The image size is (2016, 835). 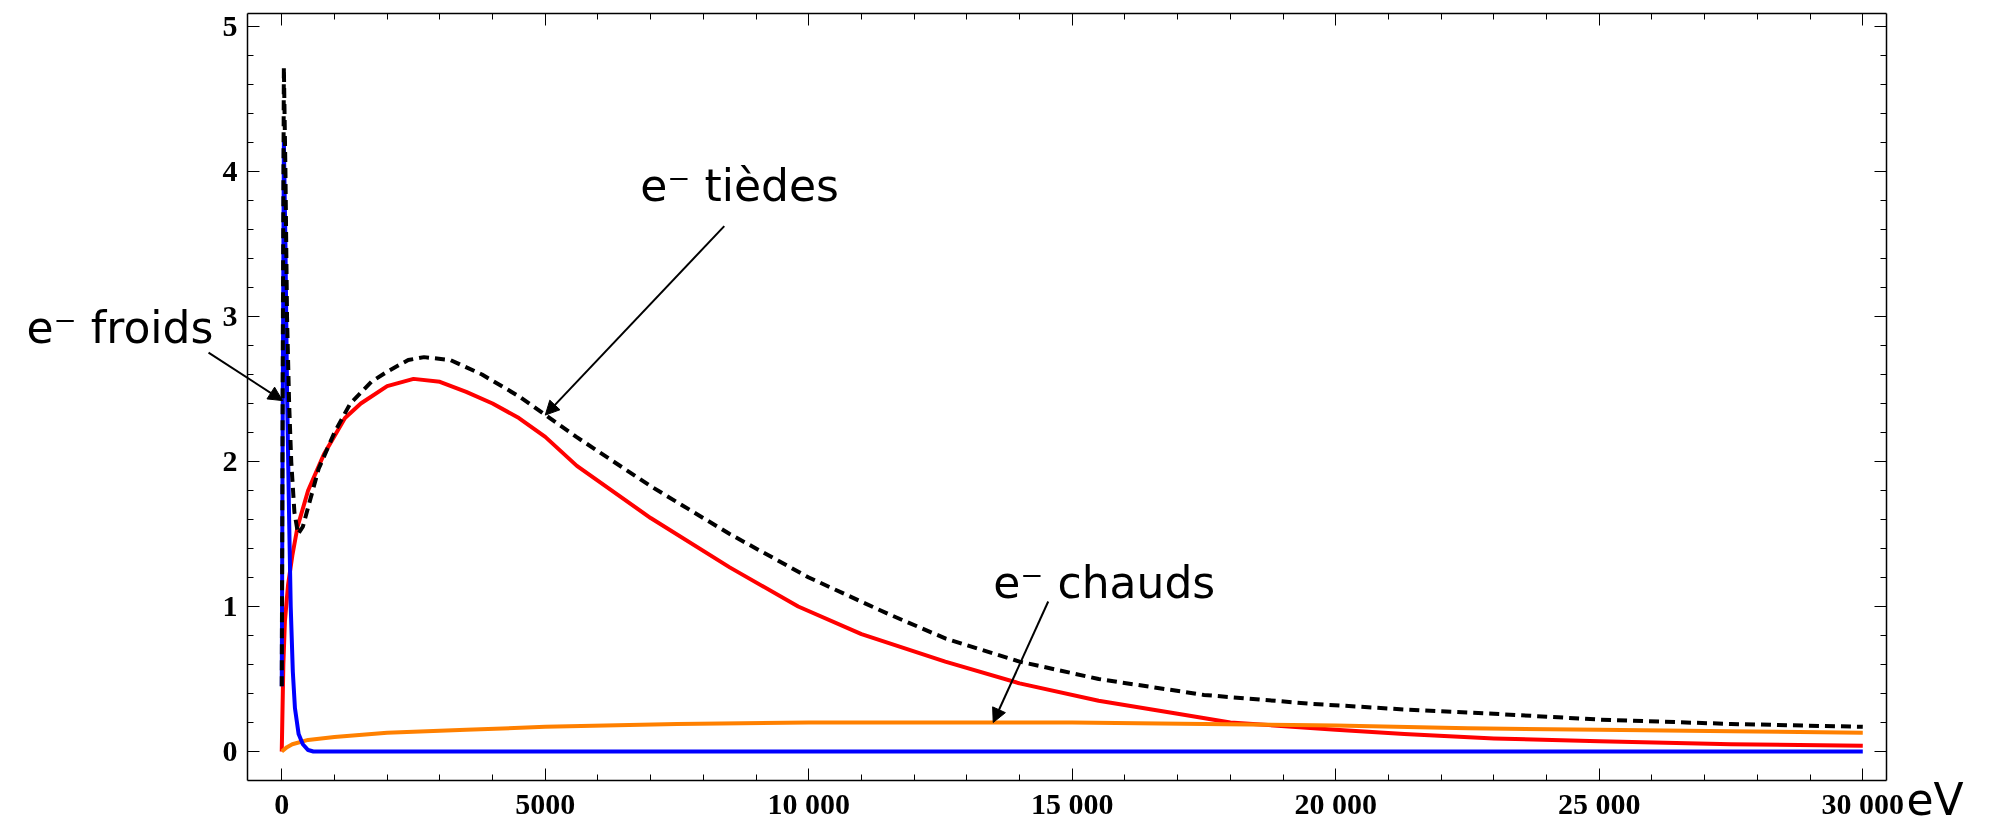 I want to click on y-tick-label: 0, so click(x=230, y=750).